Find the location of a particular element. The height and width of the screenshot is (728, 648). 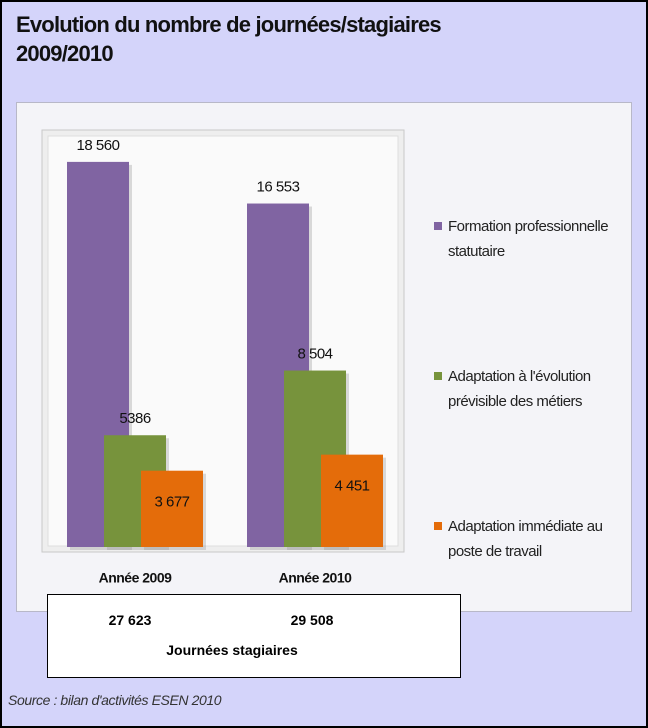

totals-label: Journées stagiaires is located at coordinates (232, 650).